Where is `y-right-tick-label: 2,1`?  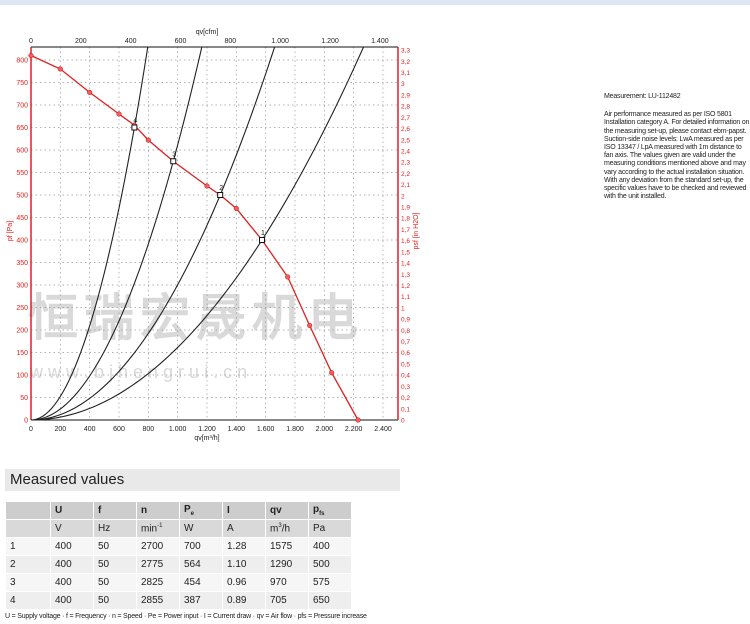
y-right-tick-label: 2,1 is located at coordinates (405, 185).